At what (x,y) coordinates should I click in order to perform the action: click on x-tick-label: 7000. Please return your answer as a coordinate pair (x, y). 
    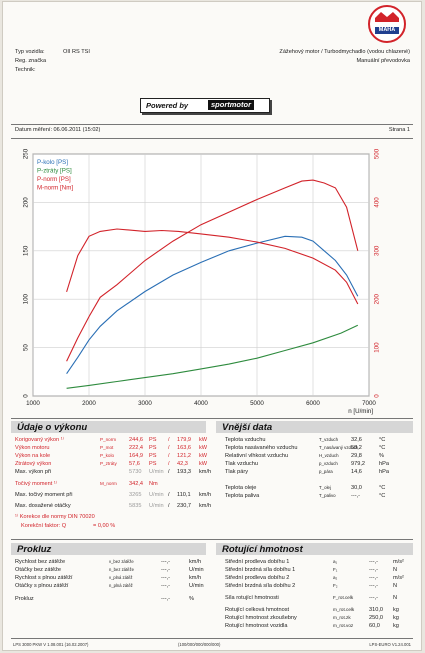
    Looking at the image, I should click on (369, 403).